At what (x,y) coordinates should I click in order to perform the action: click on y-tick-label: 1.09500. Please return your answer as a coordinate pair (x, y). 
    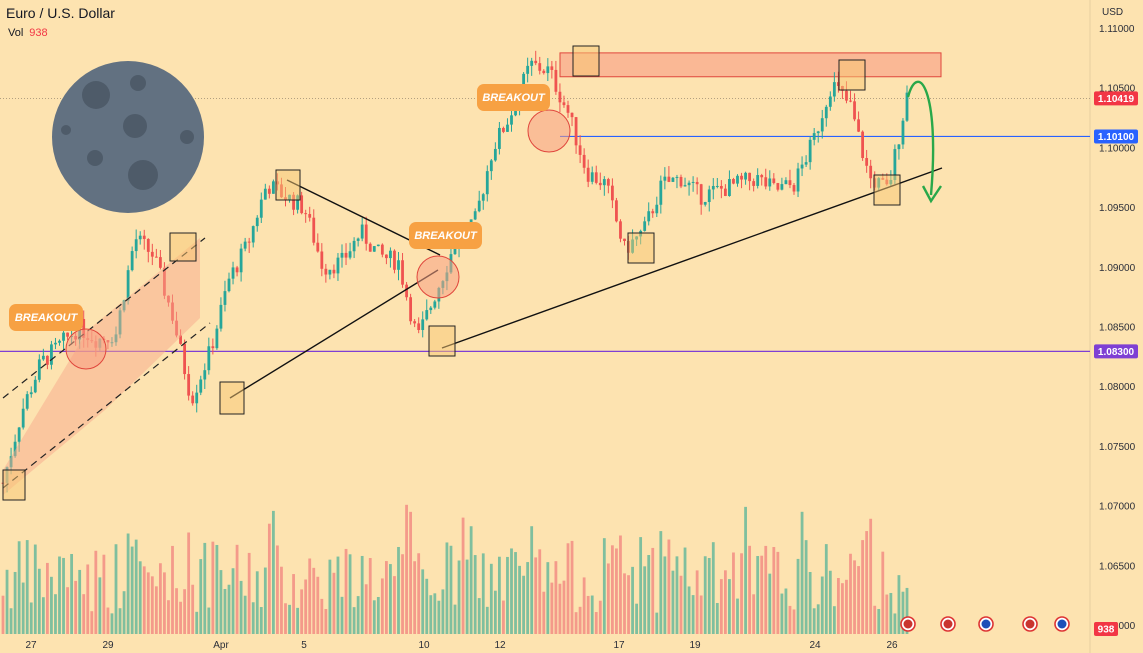
    Looking at the image, I should click on (1117, 208).